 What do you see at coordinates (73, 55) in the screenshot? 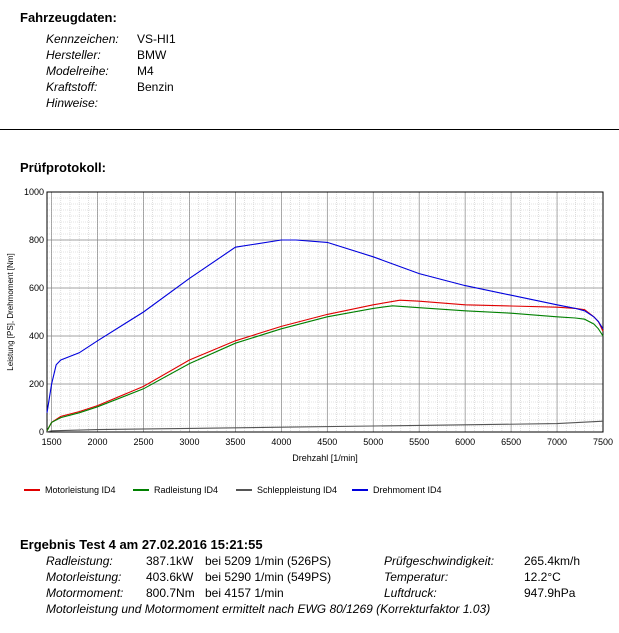
I see `label-hersteller: Hersteller:` at bounding box center [73, 55].